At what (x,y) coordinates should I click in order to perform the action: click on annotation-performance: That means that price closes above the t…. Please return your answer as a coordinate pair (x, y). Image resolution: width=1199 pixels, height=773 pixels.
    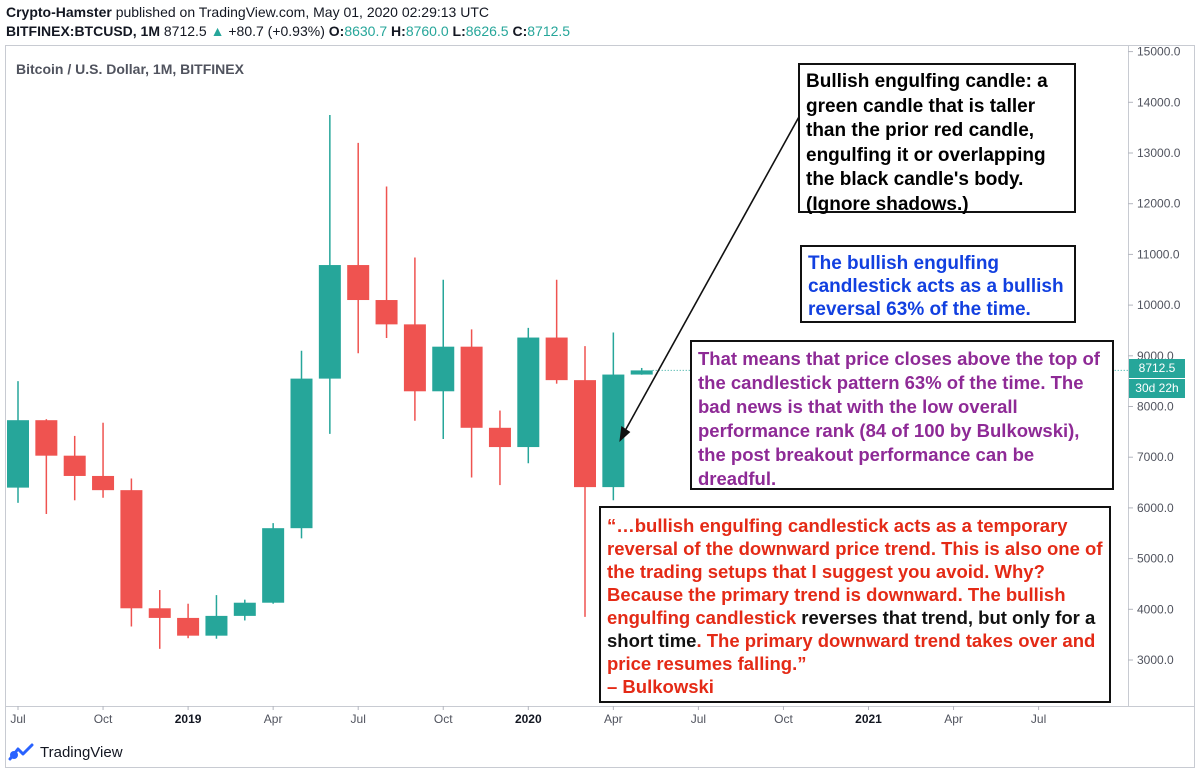
    Looking at the image, I should click on (902, 415).